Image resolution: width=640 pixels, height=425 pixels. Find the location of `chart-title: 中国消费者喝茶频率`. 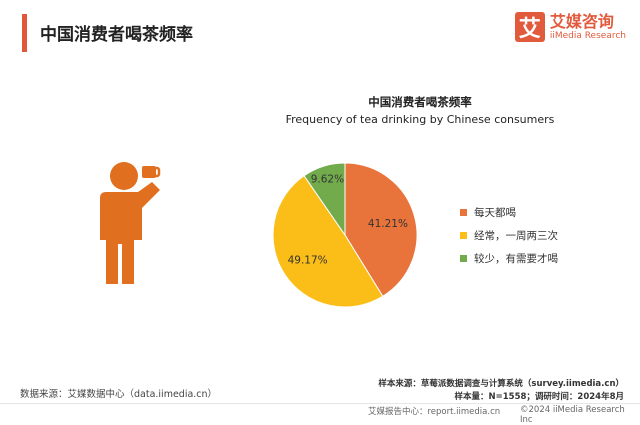

chart-title: 中国消费者喝茶频率 is located at coordinates (420, 102).